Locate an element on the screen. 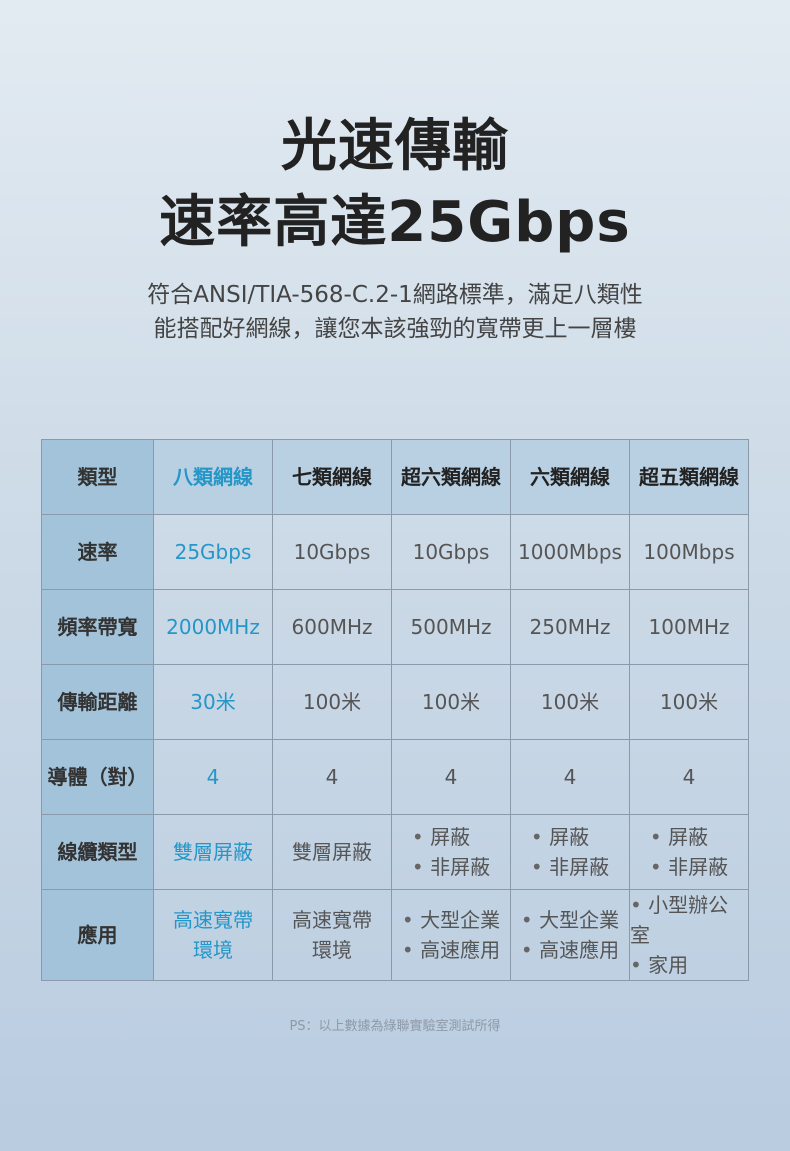 Image resolution: width=790 pixels, height=1151 pixels. table-cell: 1000Mbps is located at coordinates (570, 552).